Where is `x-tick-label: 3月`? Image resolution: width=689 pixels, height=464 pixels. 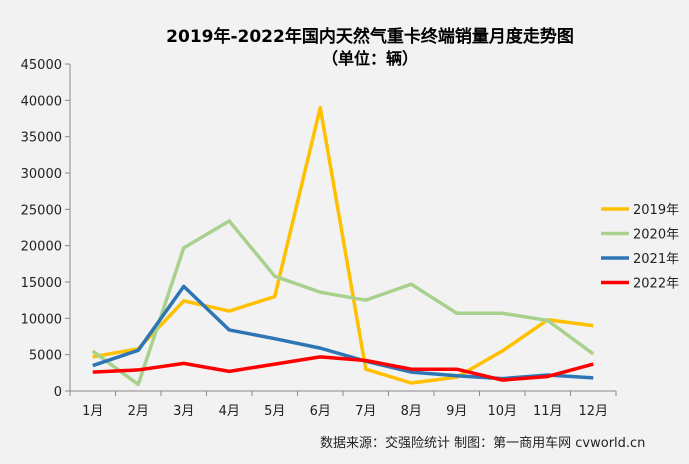 x-tick-label: 3月 is located at coordinates (183, 411).